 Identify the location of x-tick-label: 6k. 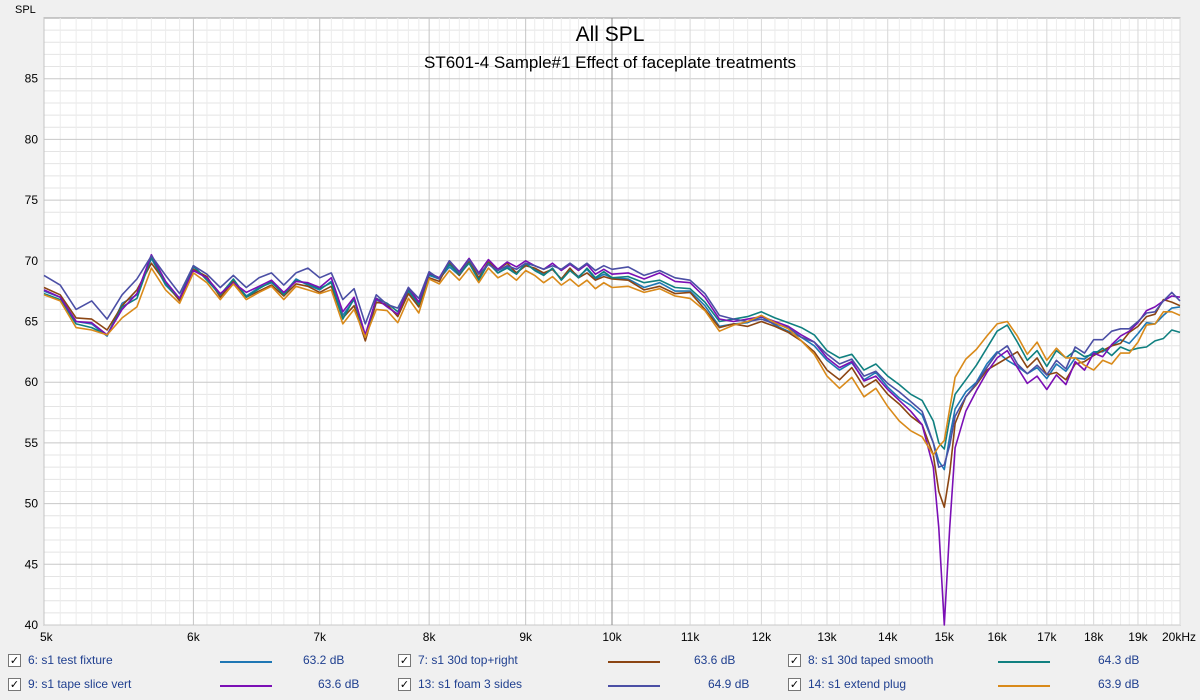
(194, 637).